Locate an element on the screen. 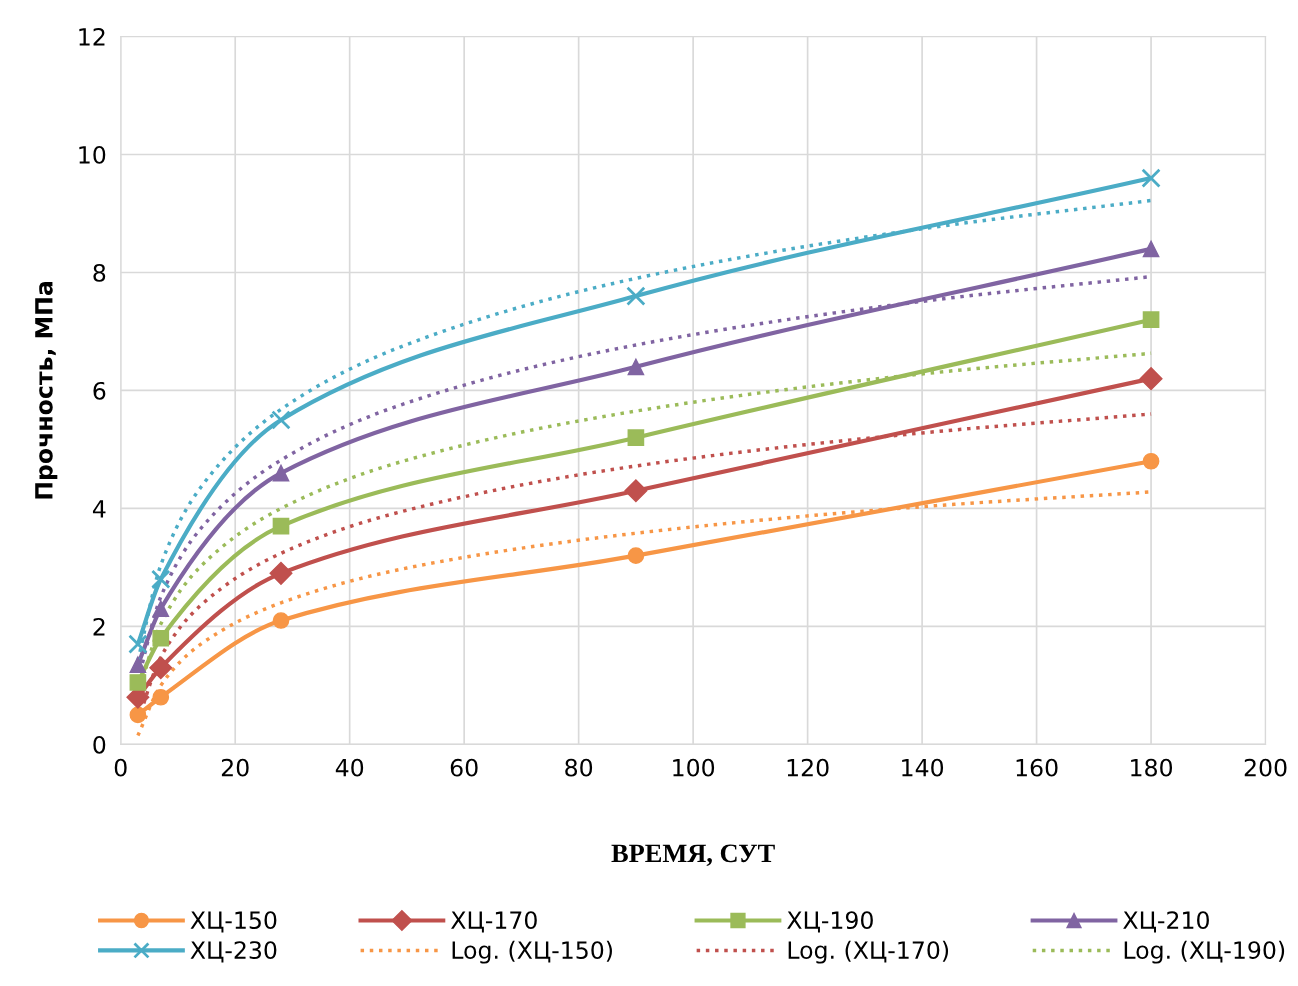 This screenshot has width=1298, height=986. legend-label: Log. (ХЦ-170) is located at coordinates (868, 952).